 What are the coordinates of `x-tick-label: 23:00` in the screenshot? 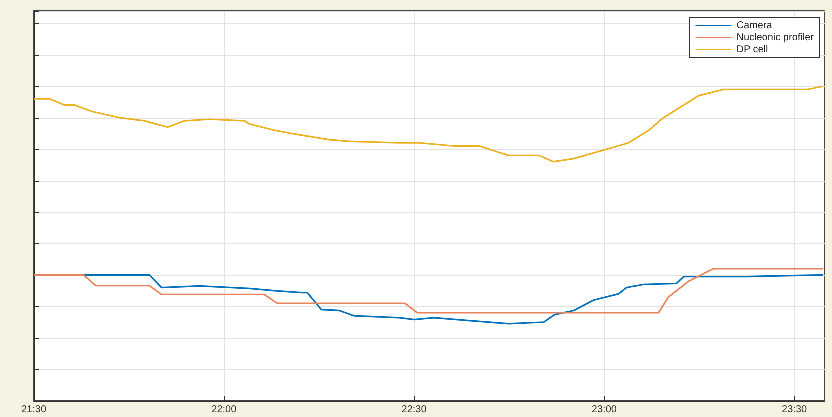 It's located at (605, 410).